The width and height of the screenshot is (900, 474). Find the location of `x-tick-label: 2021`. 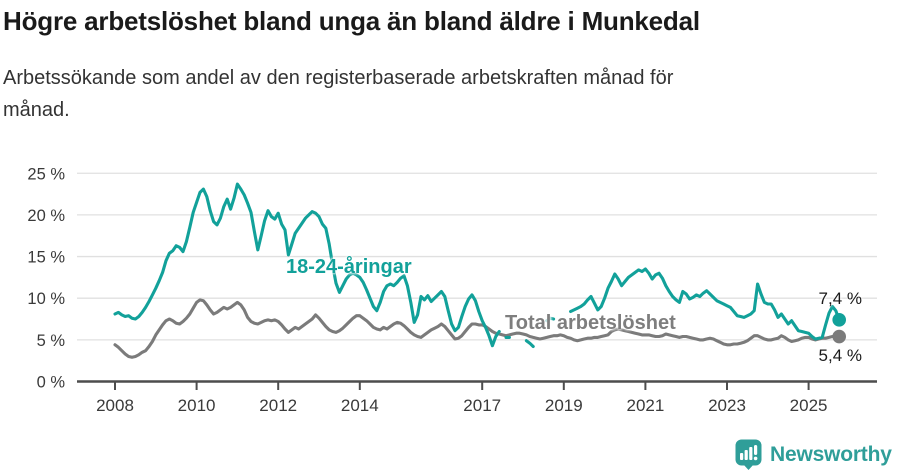

x-tick-label: 2021 is located at coordinates (645, 405).